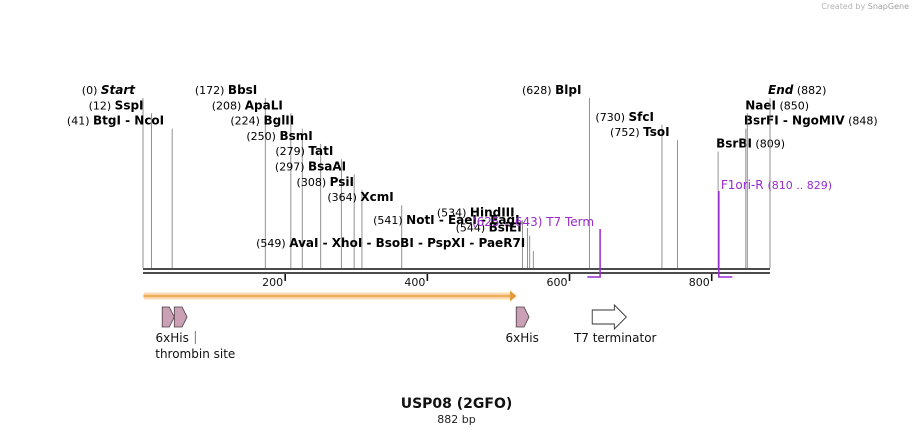  What do you see at coordinates (304, 151) in the screenshot?
I see `cut-site-tati: (279) TatI` at bounding box center [304, 151].